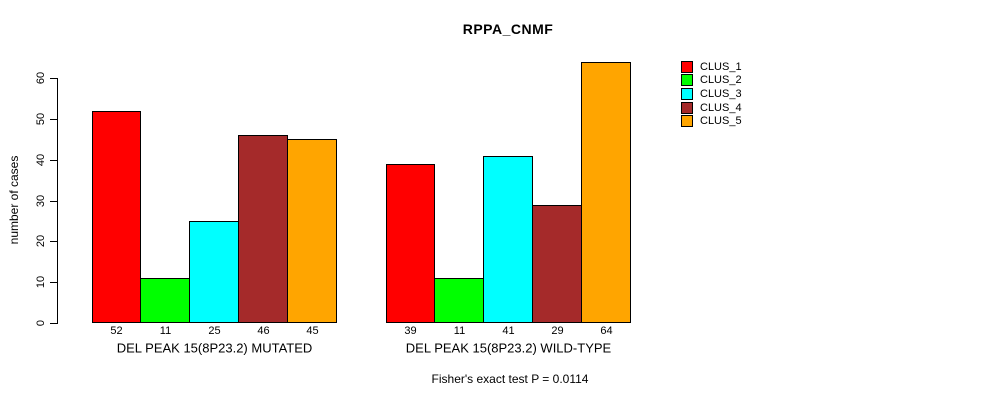  I want to click on bar-value-label: 45, so click(312, 331).